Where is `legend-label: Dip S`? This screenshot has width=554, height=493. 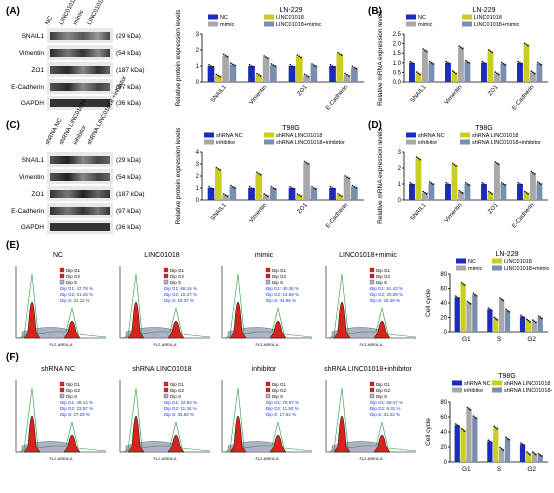
legend-label: Dip S is located at coordinates (381, 396).